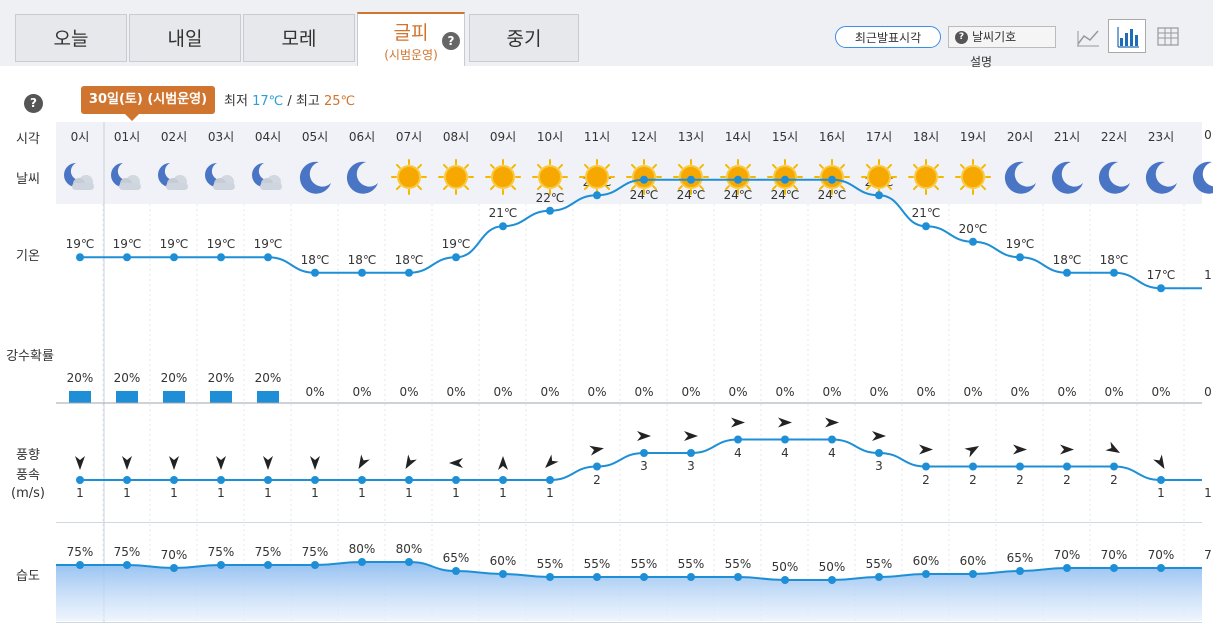  What do you see at coordinates (926, 137) in the screenshot?
I see `hour-label: 18시` at bounding box center [926, 137].